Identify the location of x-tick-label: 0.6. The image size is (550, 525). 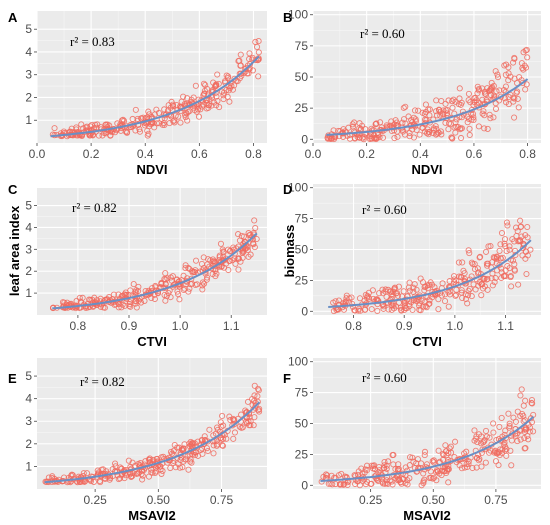
(199, 154).